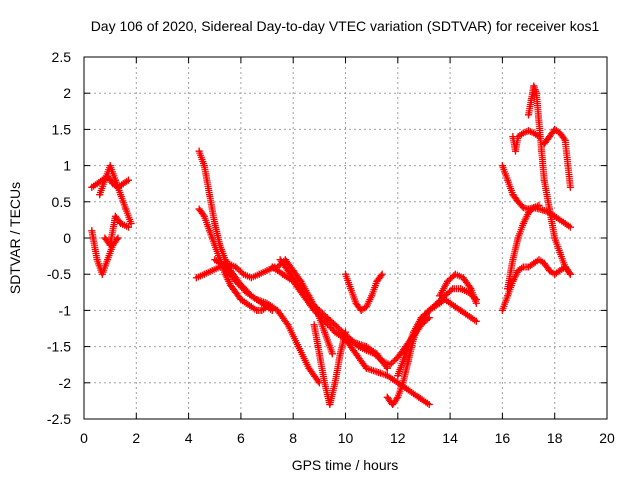 Image resolution: width=640 pixels, height=480 pixels. What do you see at coordinates (345, 465) in the screenshot?
I see `x-axis-label: GPS time / hours` at bounding box center [345, 465].